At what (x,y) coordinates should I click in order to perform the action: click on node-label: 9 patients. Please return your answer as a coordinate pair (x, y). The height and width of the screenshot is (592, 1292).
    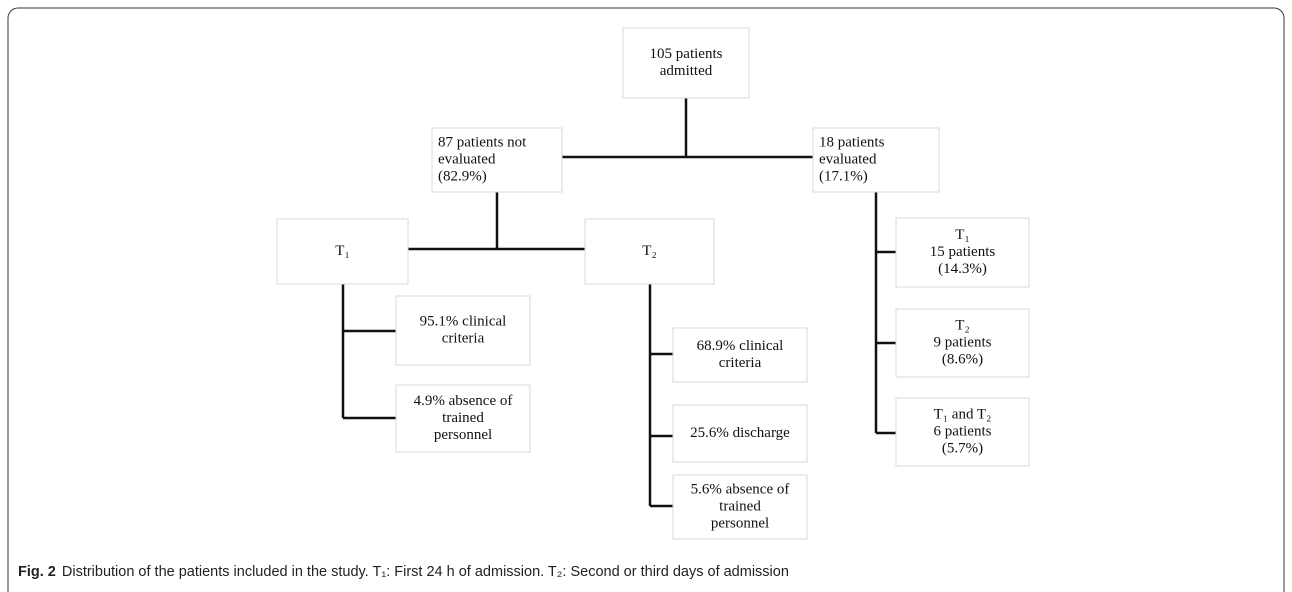
    Looking at the image, I should click on (963, 342).